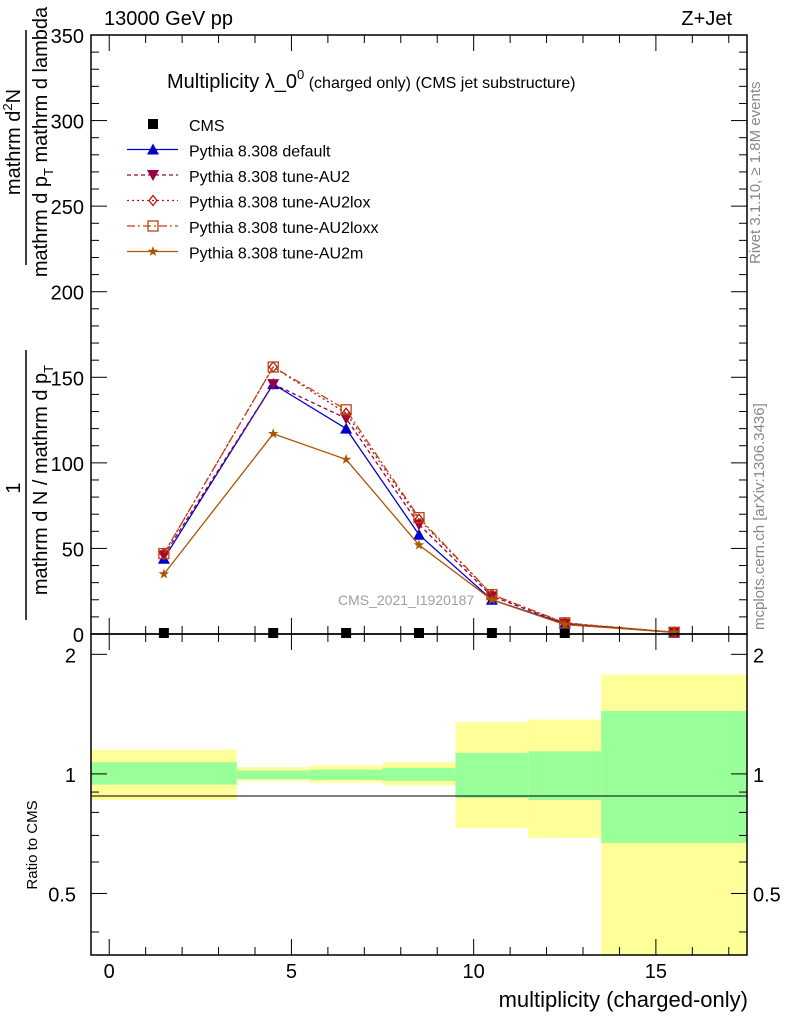 This screenshot has height=1024, width=786. Describe the element at coordinates (41, 226) in the screenshot. I see `y-label-den-main: mathrm d p` at that location.